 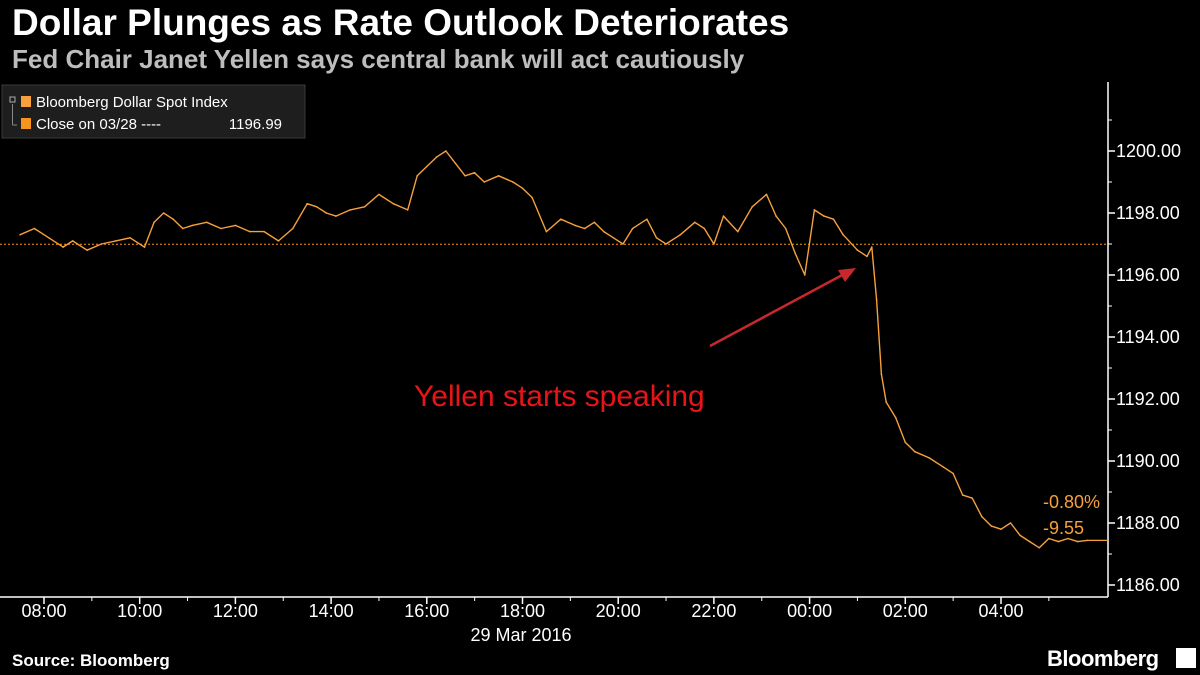 What do you see at coordinates (1071, 502) in the screenshot?
I see `end-label-pct: -0.80%` at bounding box center [1071, 502].